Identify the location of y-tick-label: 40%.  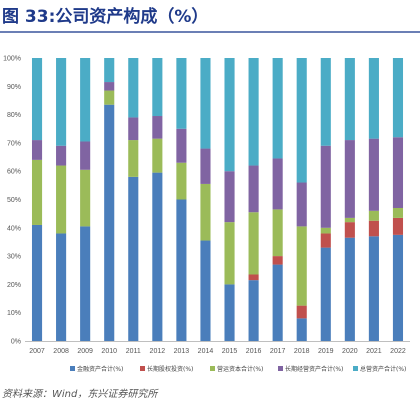
(14, 228).